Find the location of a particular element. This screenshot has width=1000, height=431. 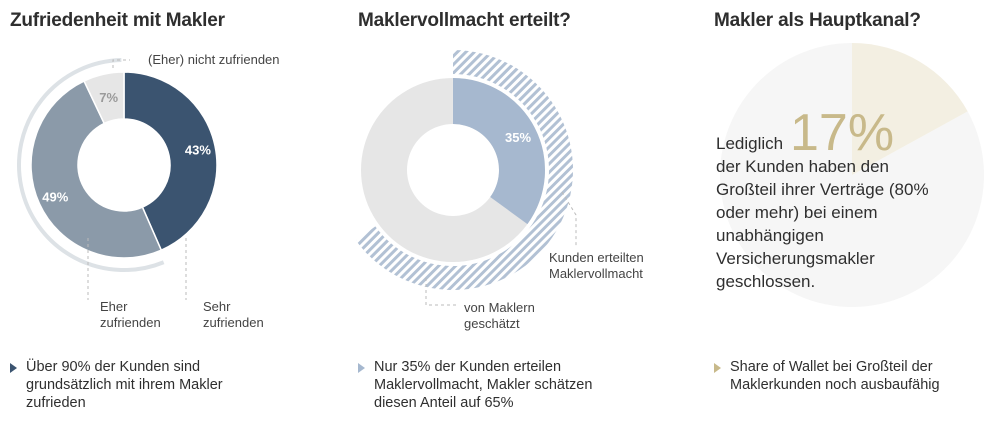

slice-nicht-zufrieden is located at coordinates (104, 98).